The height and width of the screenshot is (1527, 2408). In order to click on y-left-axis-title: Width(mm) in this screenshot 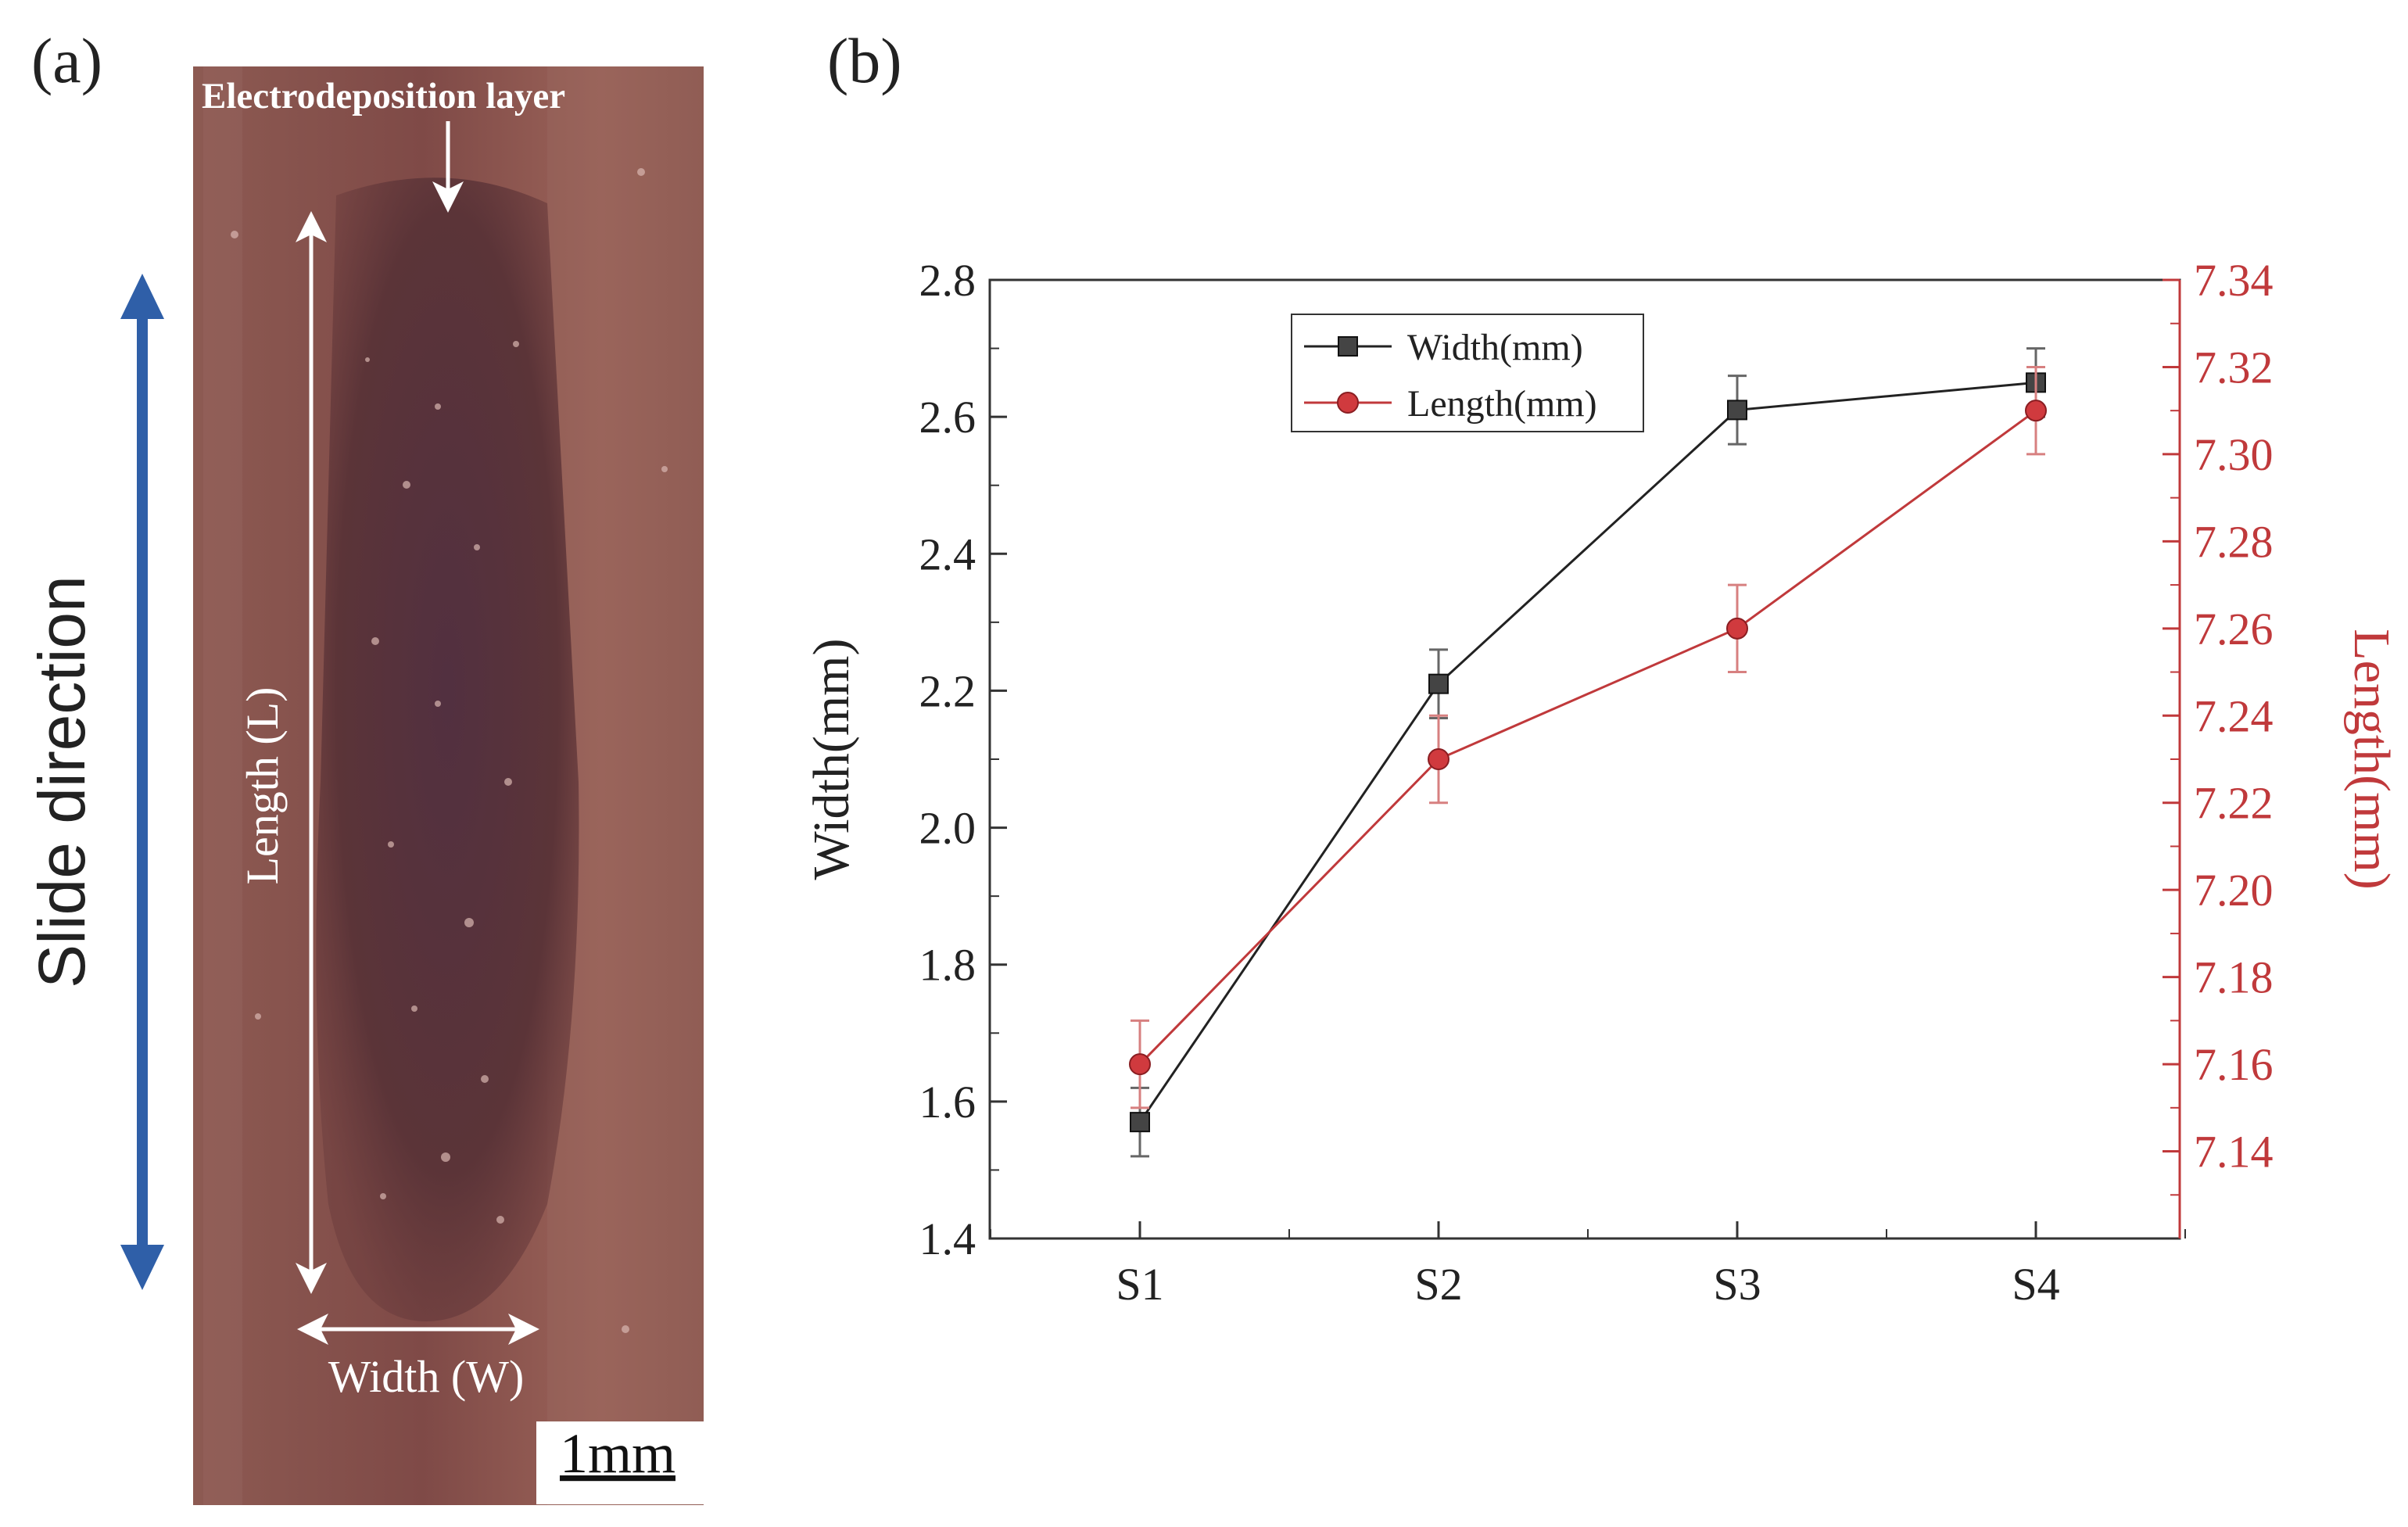, I will do `click(831, 759)`.